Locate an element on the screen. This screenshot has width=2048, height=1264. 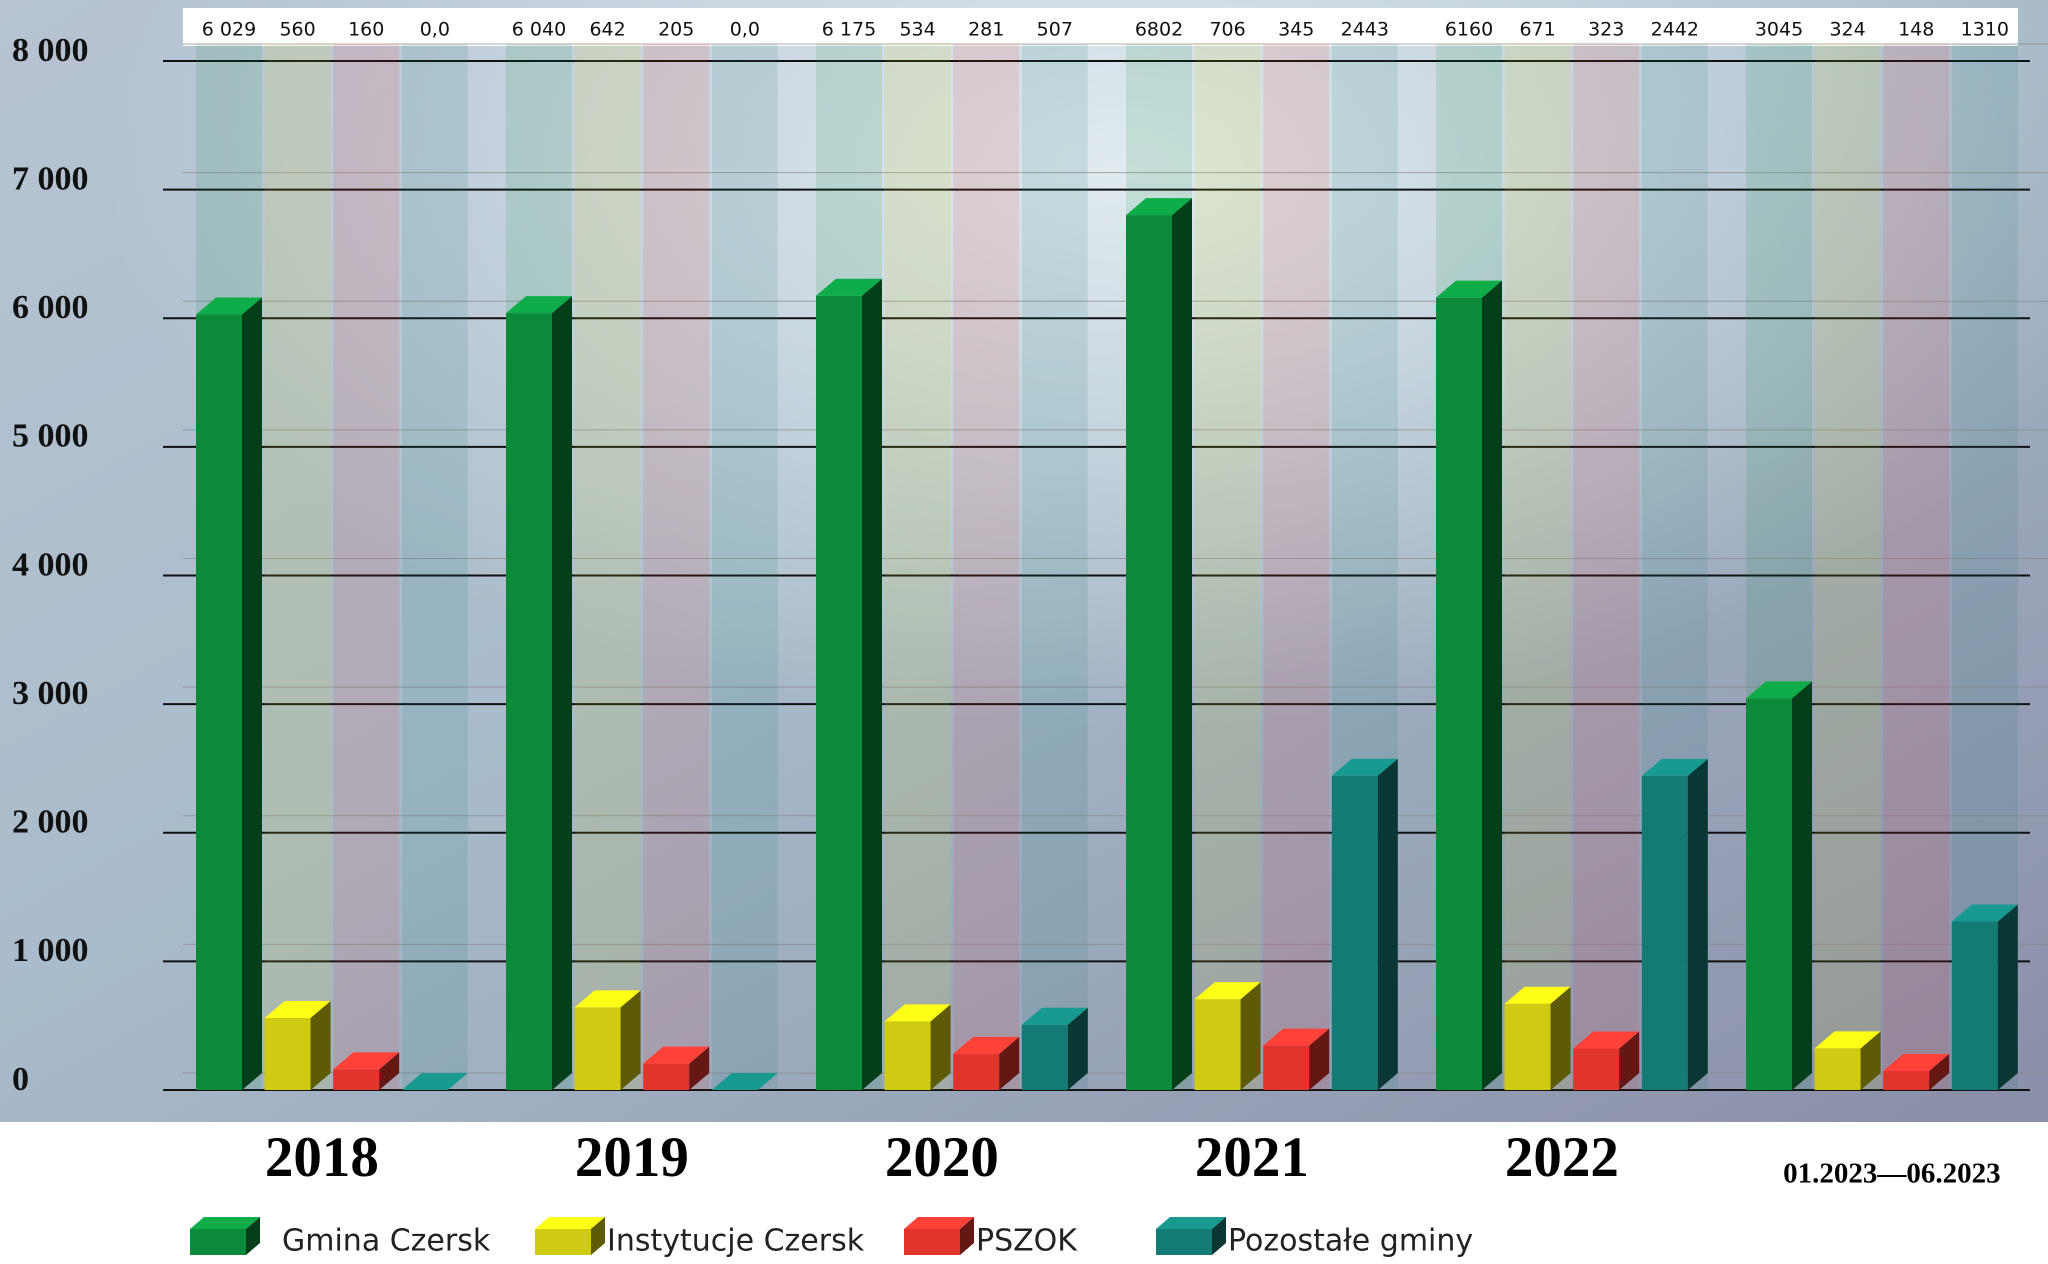
value-label: 205 is located at coordinates (676, 30).